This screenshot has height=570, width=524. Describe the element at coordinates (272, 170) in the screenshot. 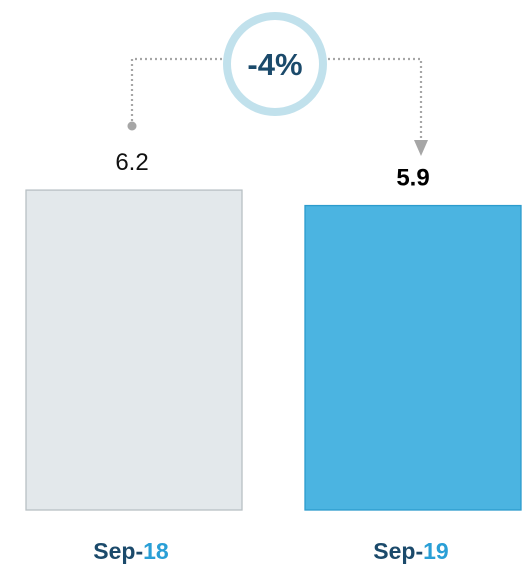

I see `value-labels: 6.2 5.9` at that location.